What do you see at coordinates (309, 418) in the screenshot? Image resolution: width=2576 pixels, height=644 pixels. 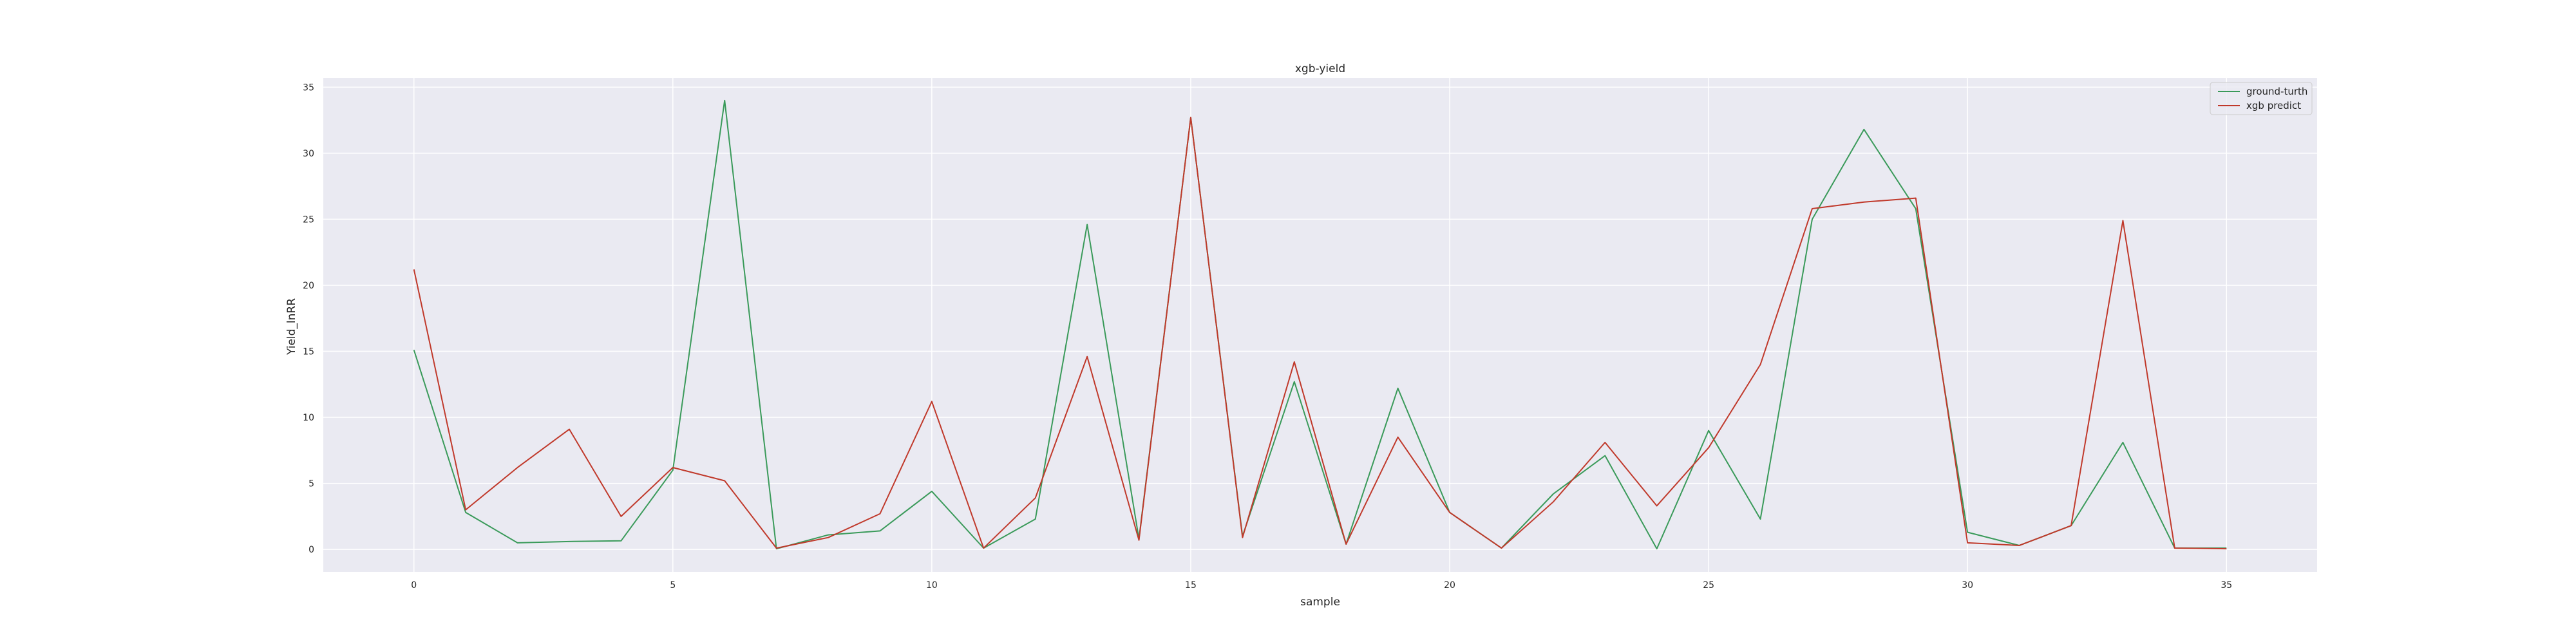 I see `y-tick-label: 10` at bounding box center [309, 418].